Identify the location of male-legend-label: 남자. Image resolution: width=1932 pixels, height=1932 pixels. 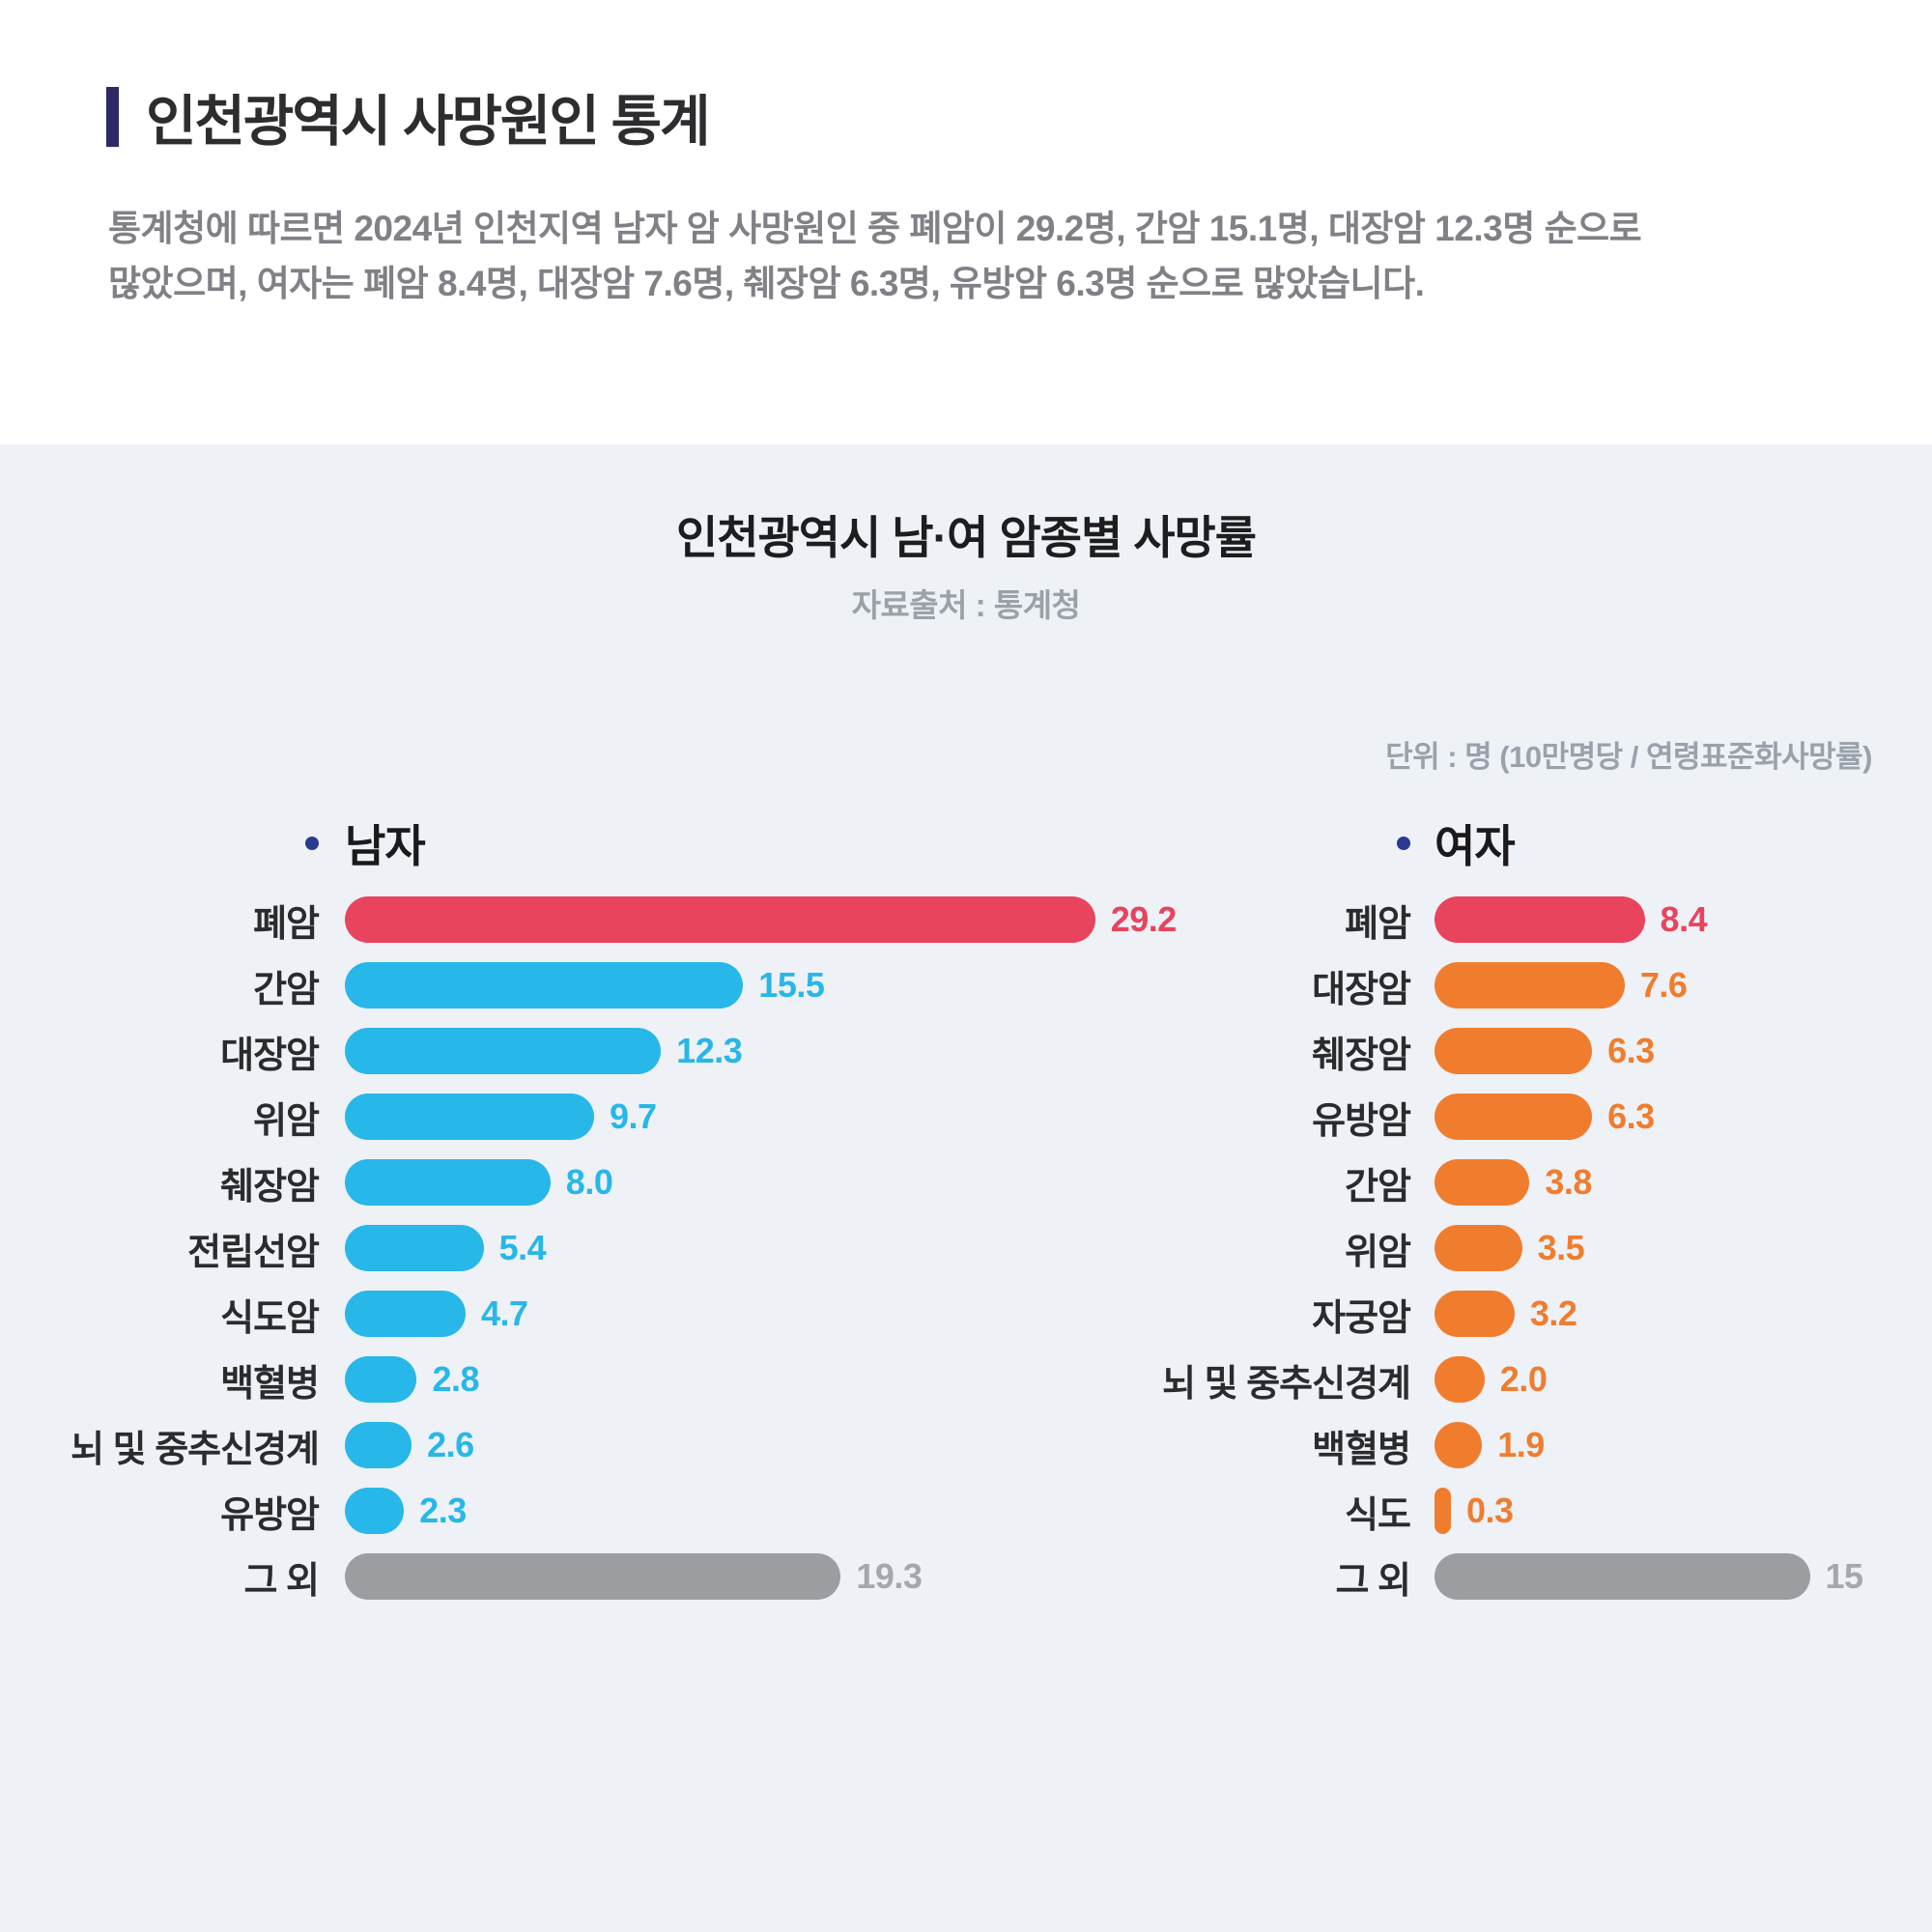
(385, 846).